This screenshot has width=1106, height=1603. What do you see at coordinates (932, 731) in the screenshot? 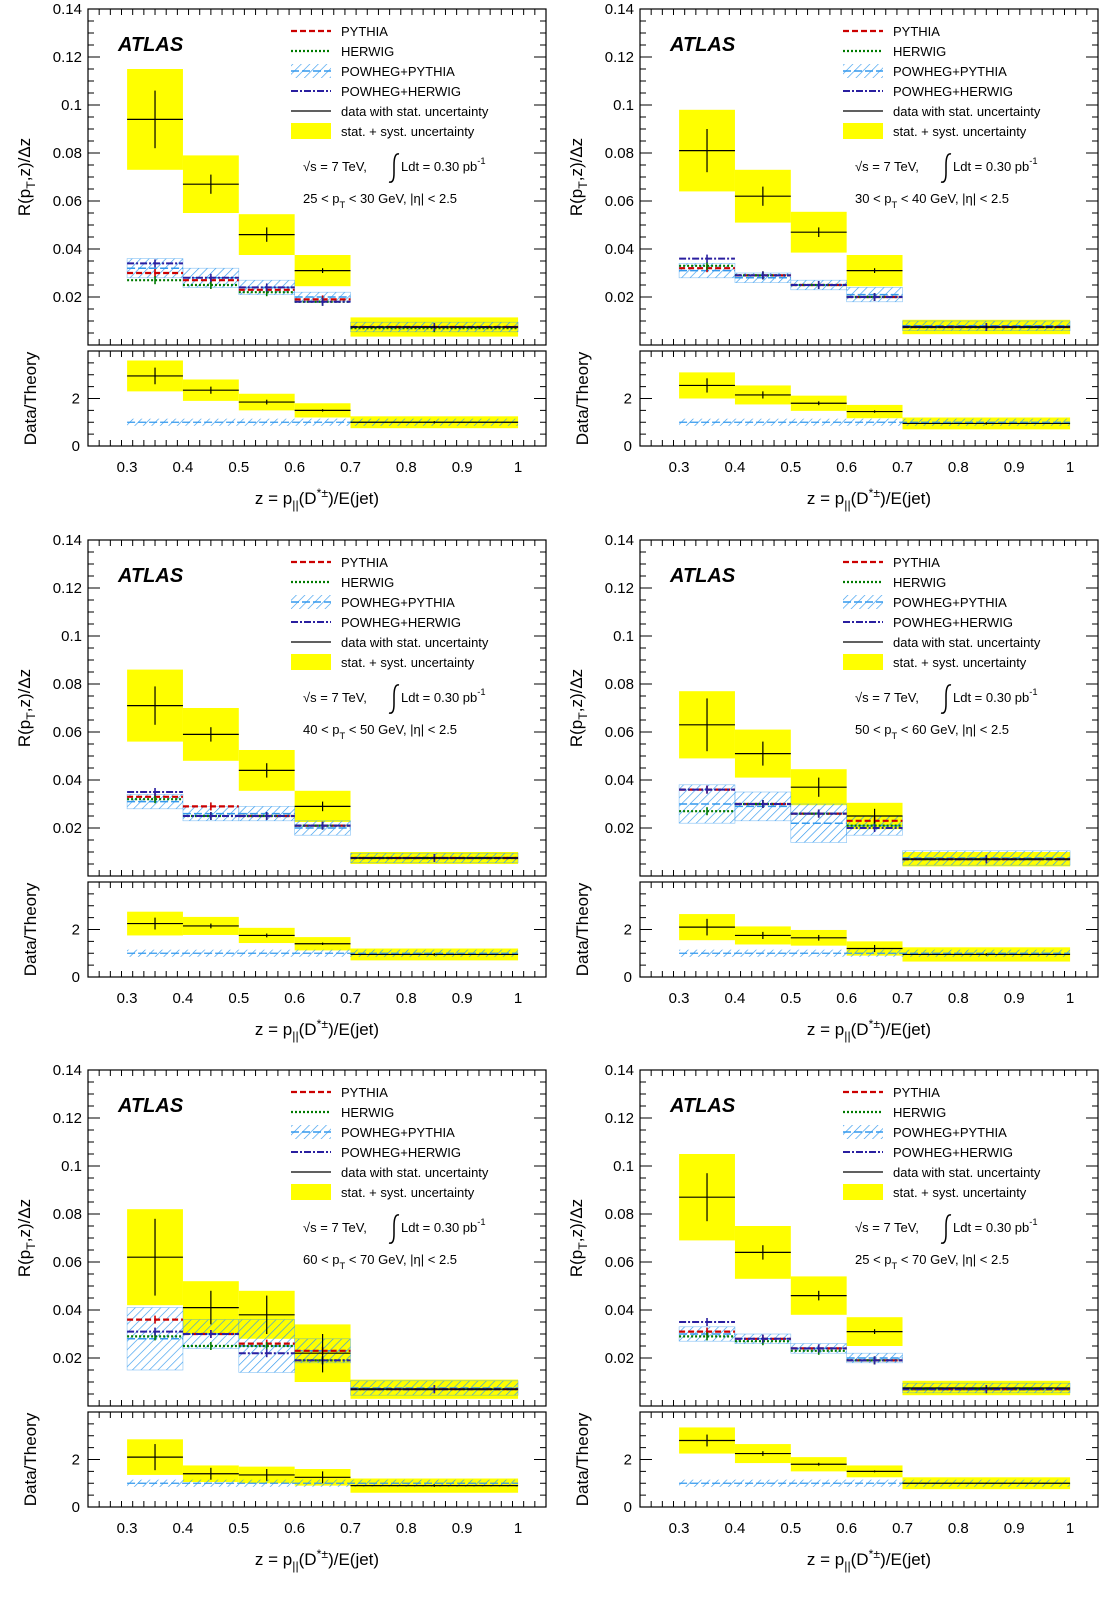
I see `cut-label: 50 < pT < 60 GeV, |η| < 2.5` at bounding box center [932, 731].